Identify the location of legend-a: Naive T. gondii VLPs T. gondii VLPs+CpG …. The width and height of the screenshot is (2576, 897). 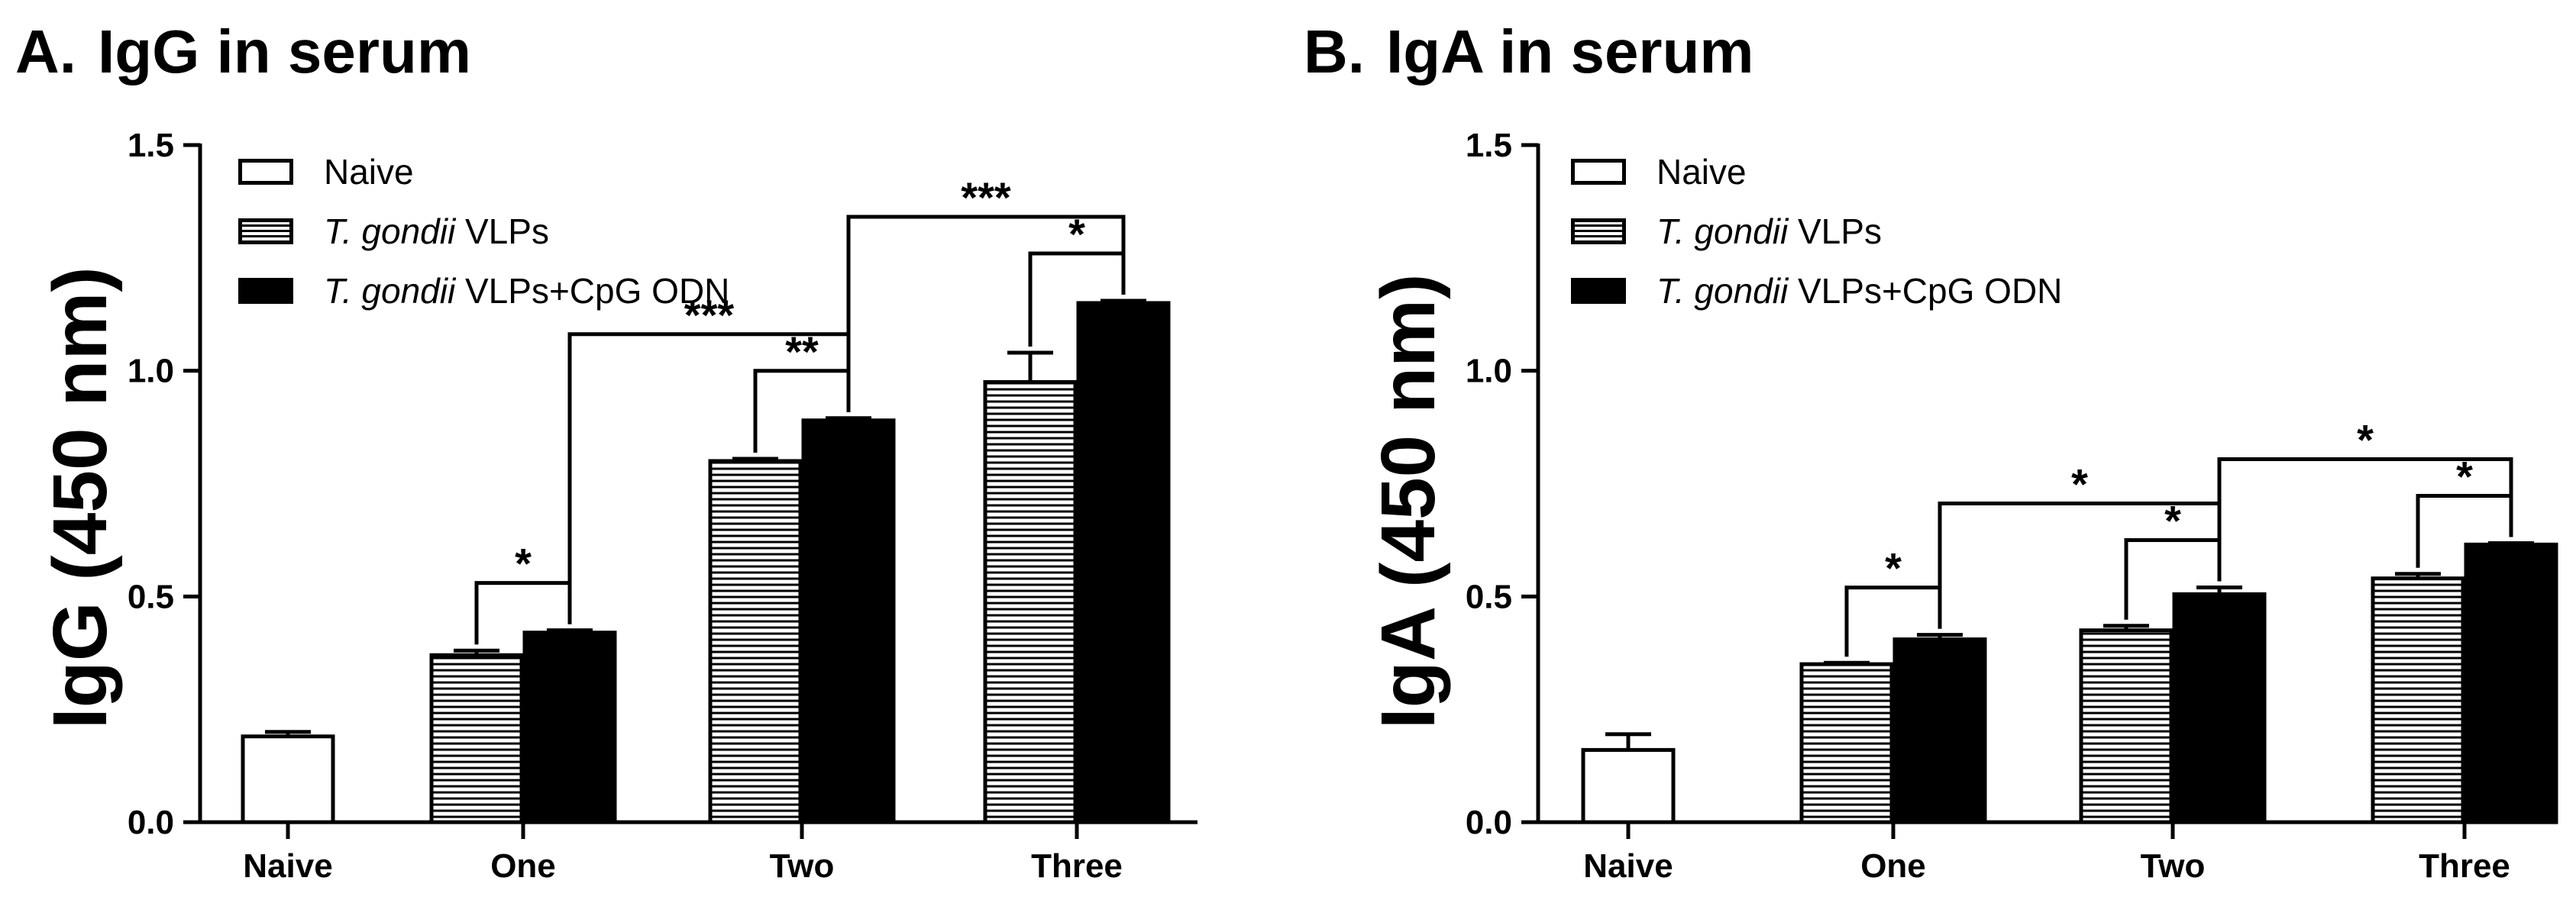
(484, 231).